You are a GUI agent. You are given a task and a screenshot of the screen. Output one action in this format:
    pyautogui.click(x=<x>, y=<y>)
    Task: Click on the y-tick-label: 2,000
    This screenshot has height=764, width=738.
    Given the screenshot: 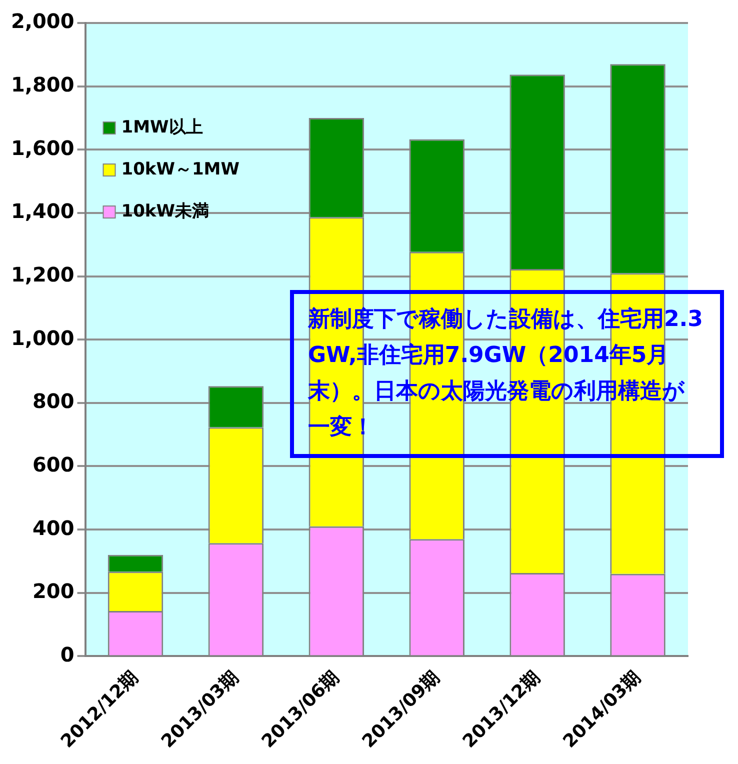 What is the action you would take?
    pyautogui.click(x=42, y=21)
    